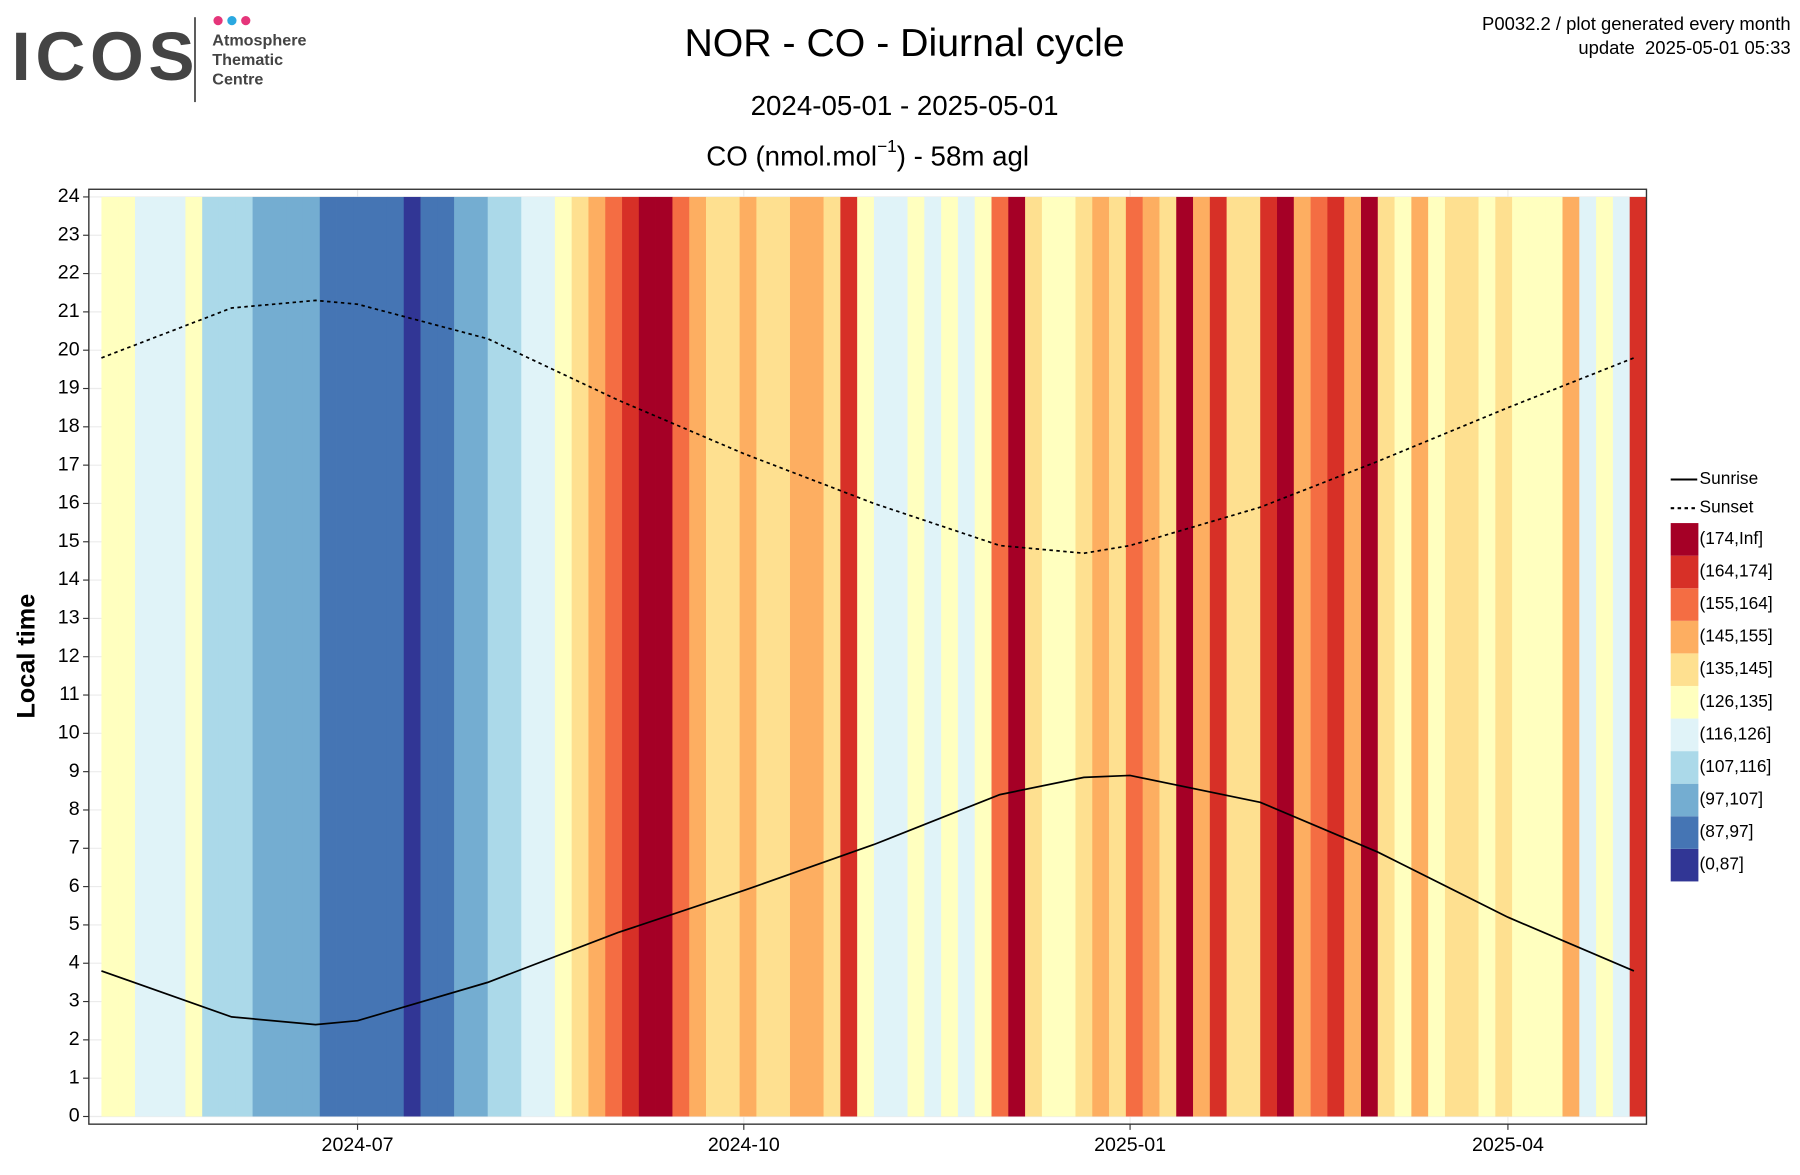 This screenshot has height=1175, width=1800. Describe the element at coordinates (74, 1039) in the screenshot. I see `y-tick-label: 2` at that location.